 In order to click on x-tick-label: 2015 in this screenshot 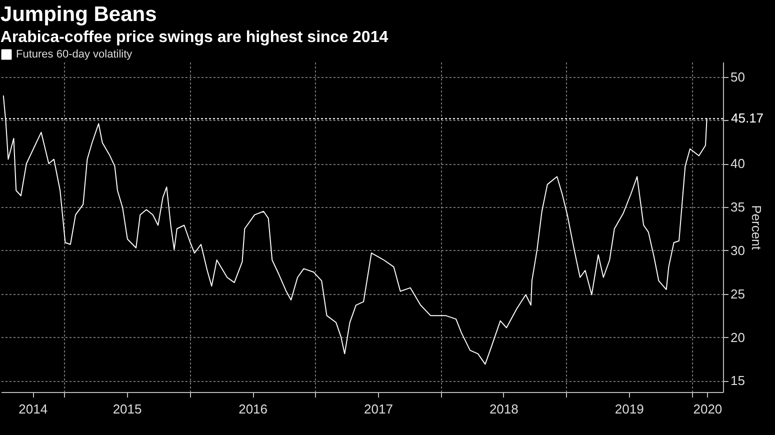, I will do `click(127, 409)`.